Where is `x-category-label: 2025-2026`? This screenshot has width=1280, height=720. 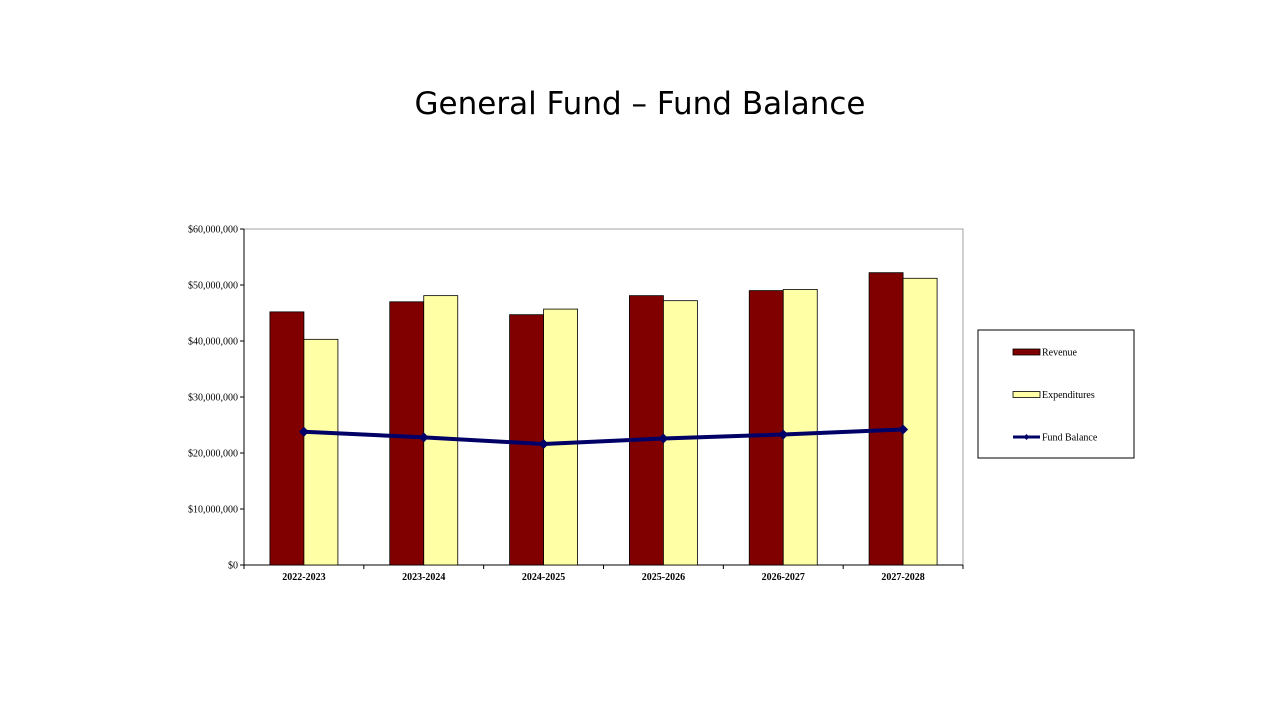
x-category-label: 2025-2026 is located at coordinates (663, 577).